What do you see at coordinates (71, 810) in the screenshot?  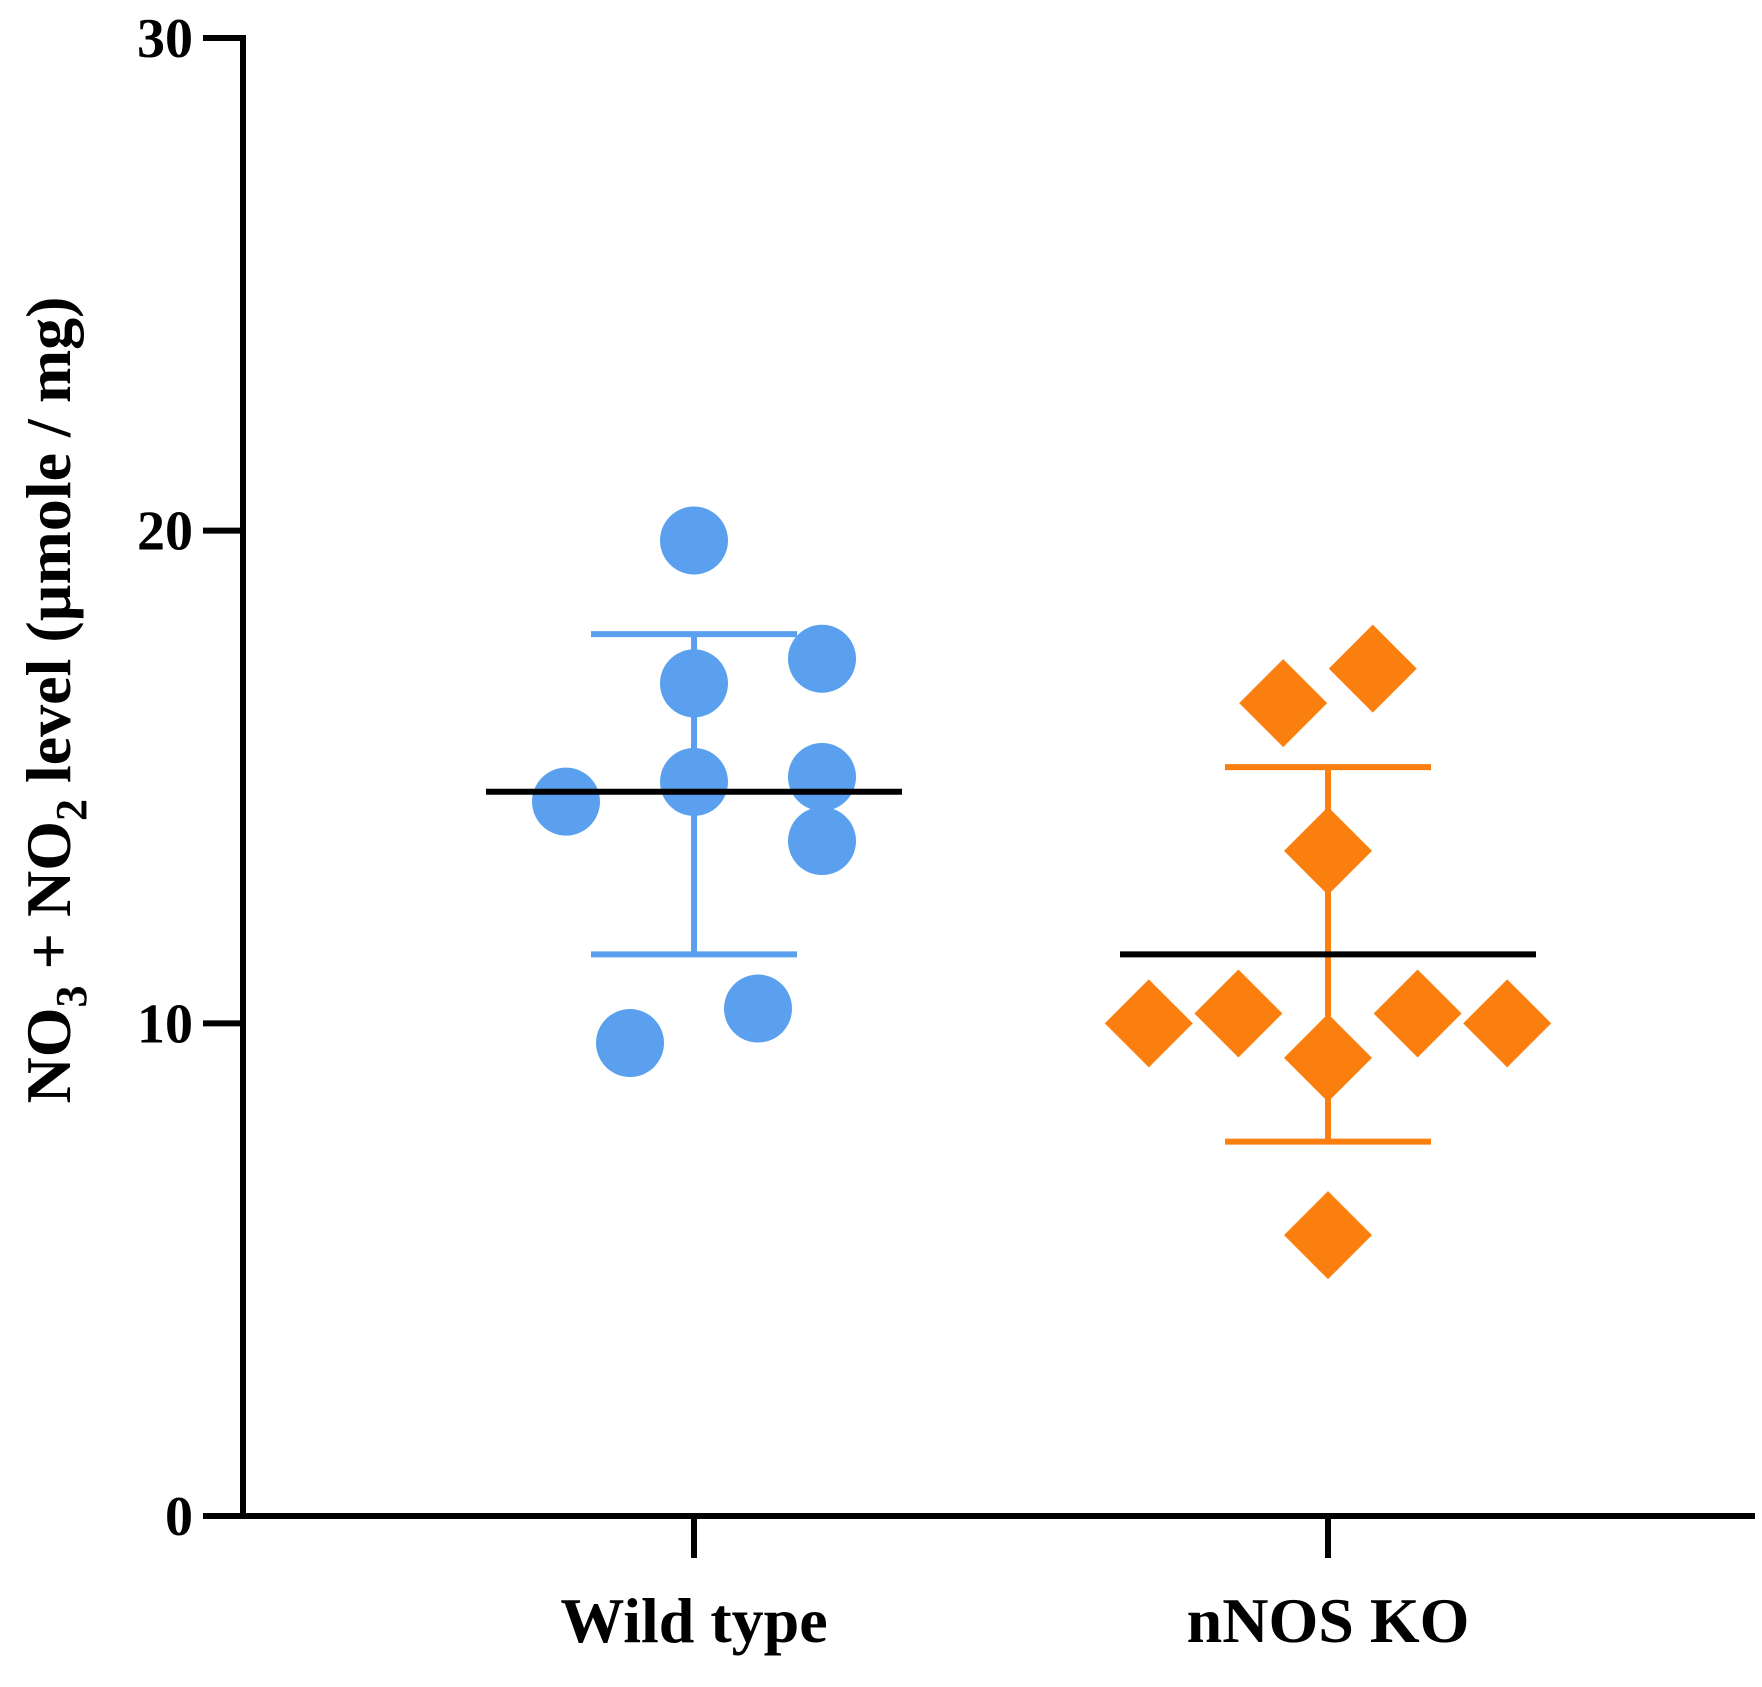 I see `y-axis-title-subscript: 2` at bounding box center [71, 810].